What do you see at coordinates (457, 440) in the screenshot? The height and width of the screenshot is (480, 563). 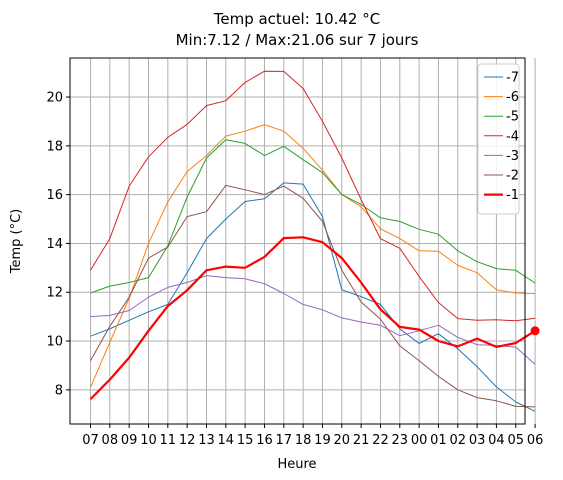 I see `x-tick-label: 02` at bounding box center [457, 440].